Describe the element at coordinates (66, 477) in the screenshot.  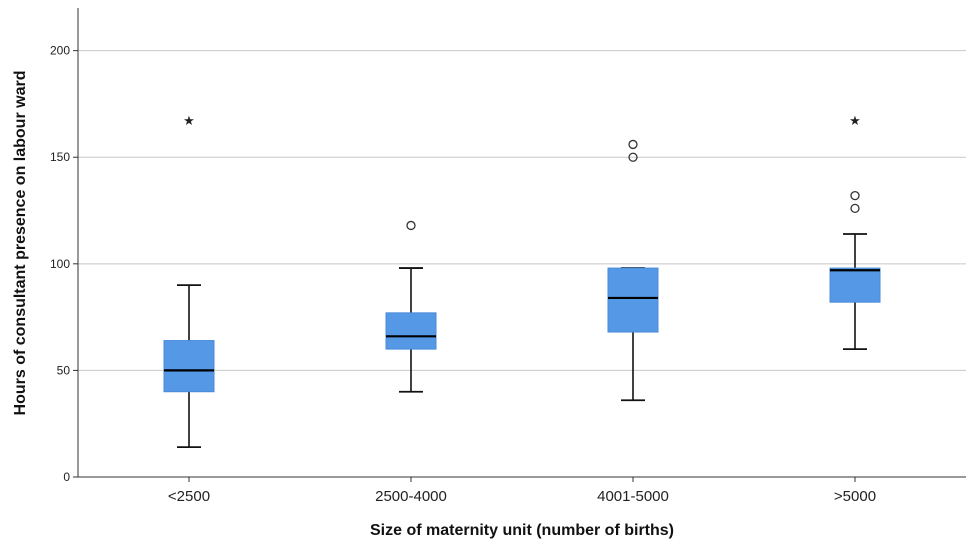
I see `y-tick-label: 0` at that location.